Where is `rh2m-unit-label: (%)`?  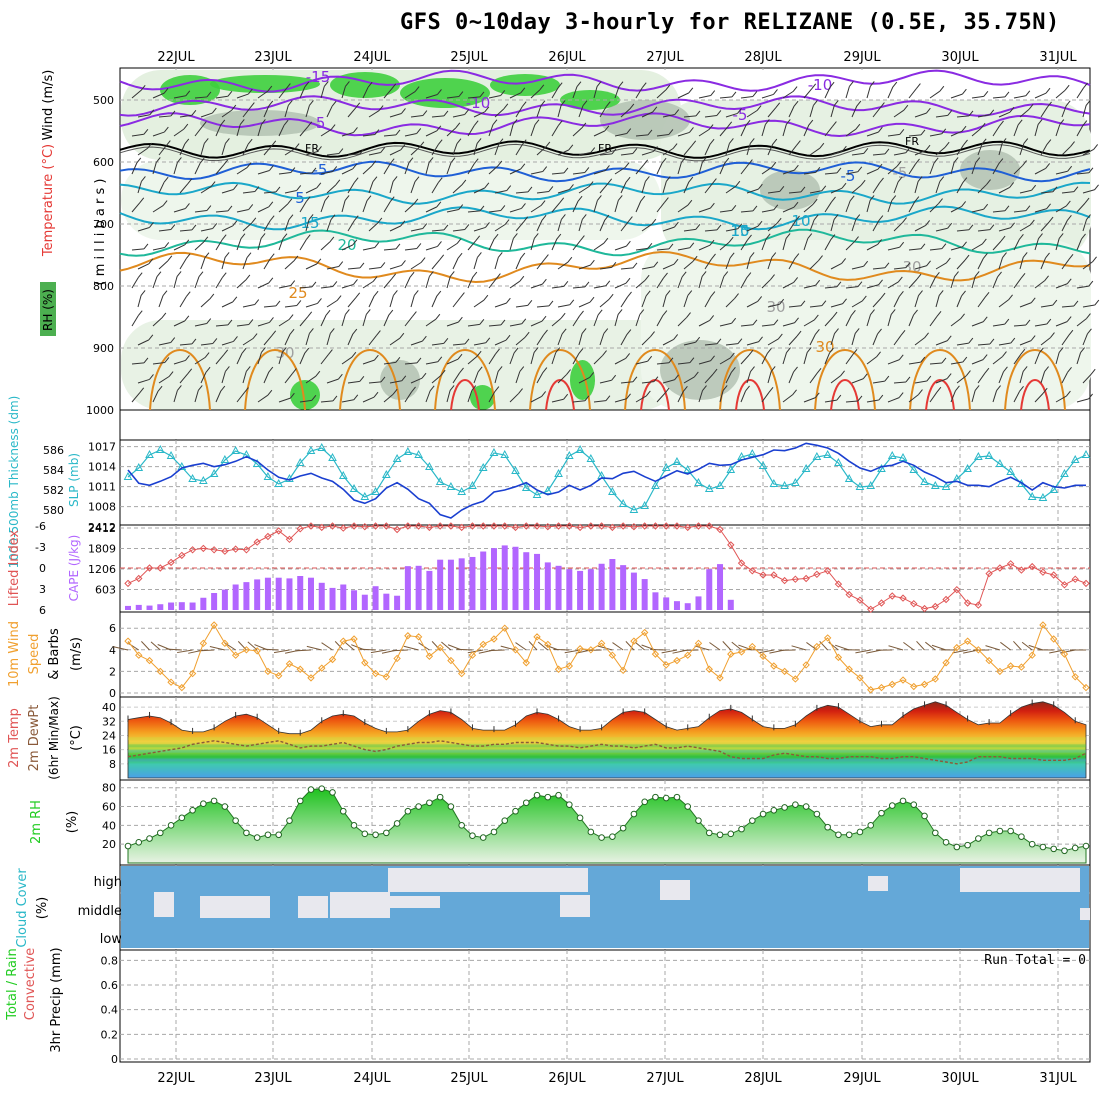 rh2m-unit-label: (%) is located at coordinates (72, 822).